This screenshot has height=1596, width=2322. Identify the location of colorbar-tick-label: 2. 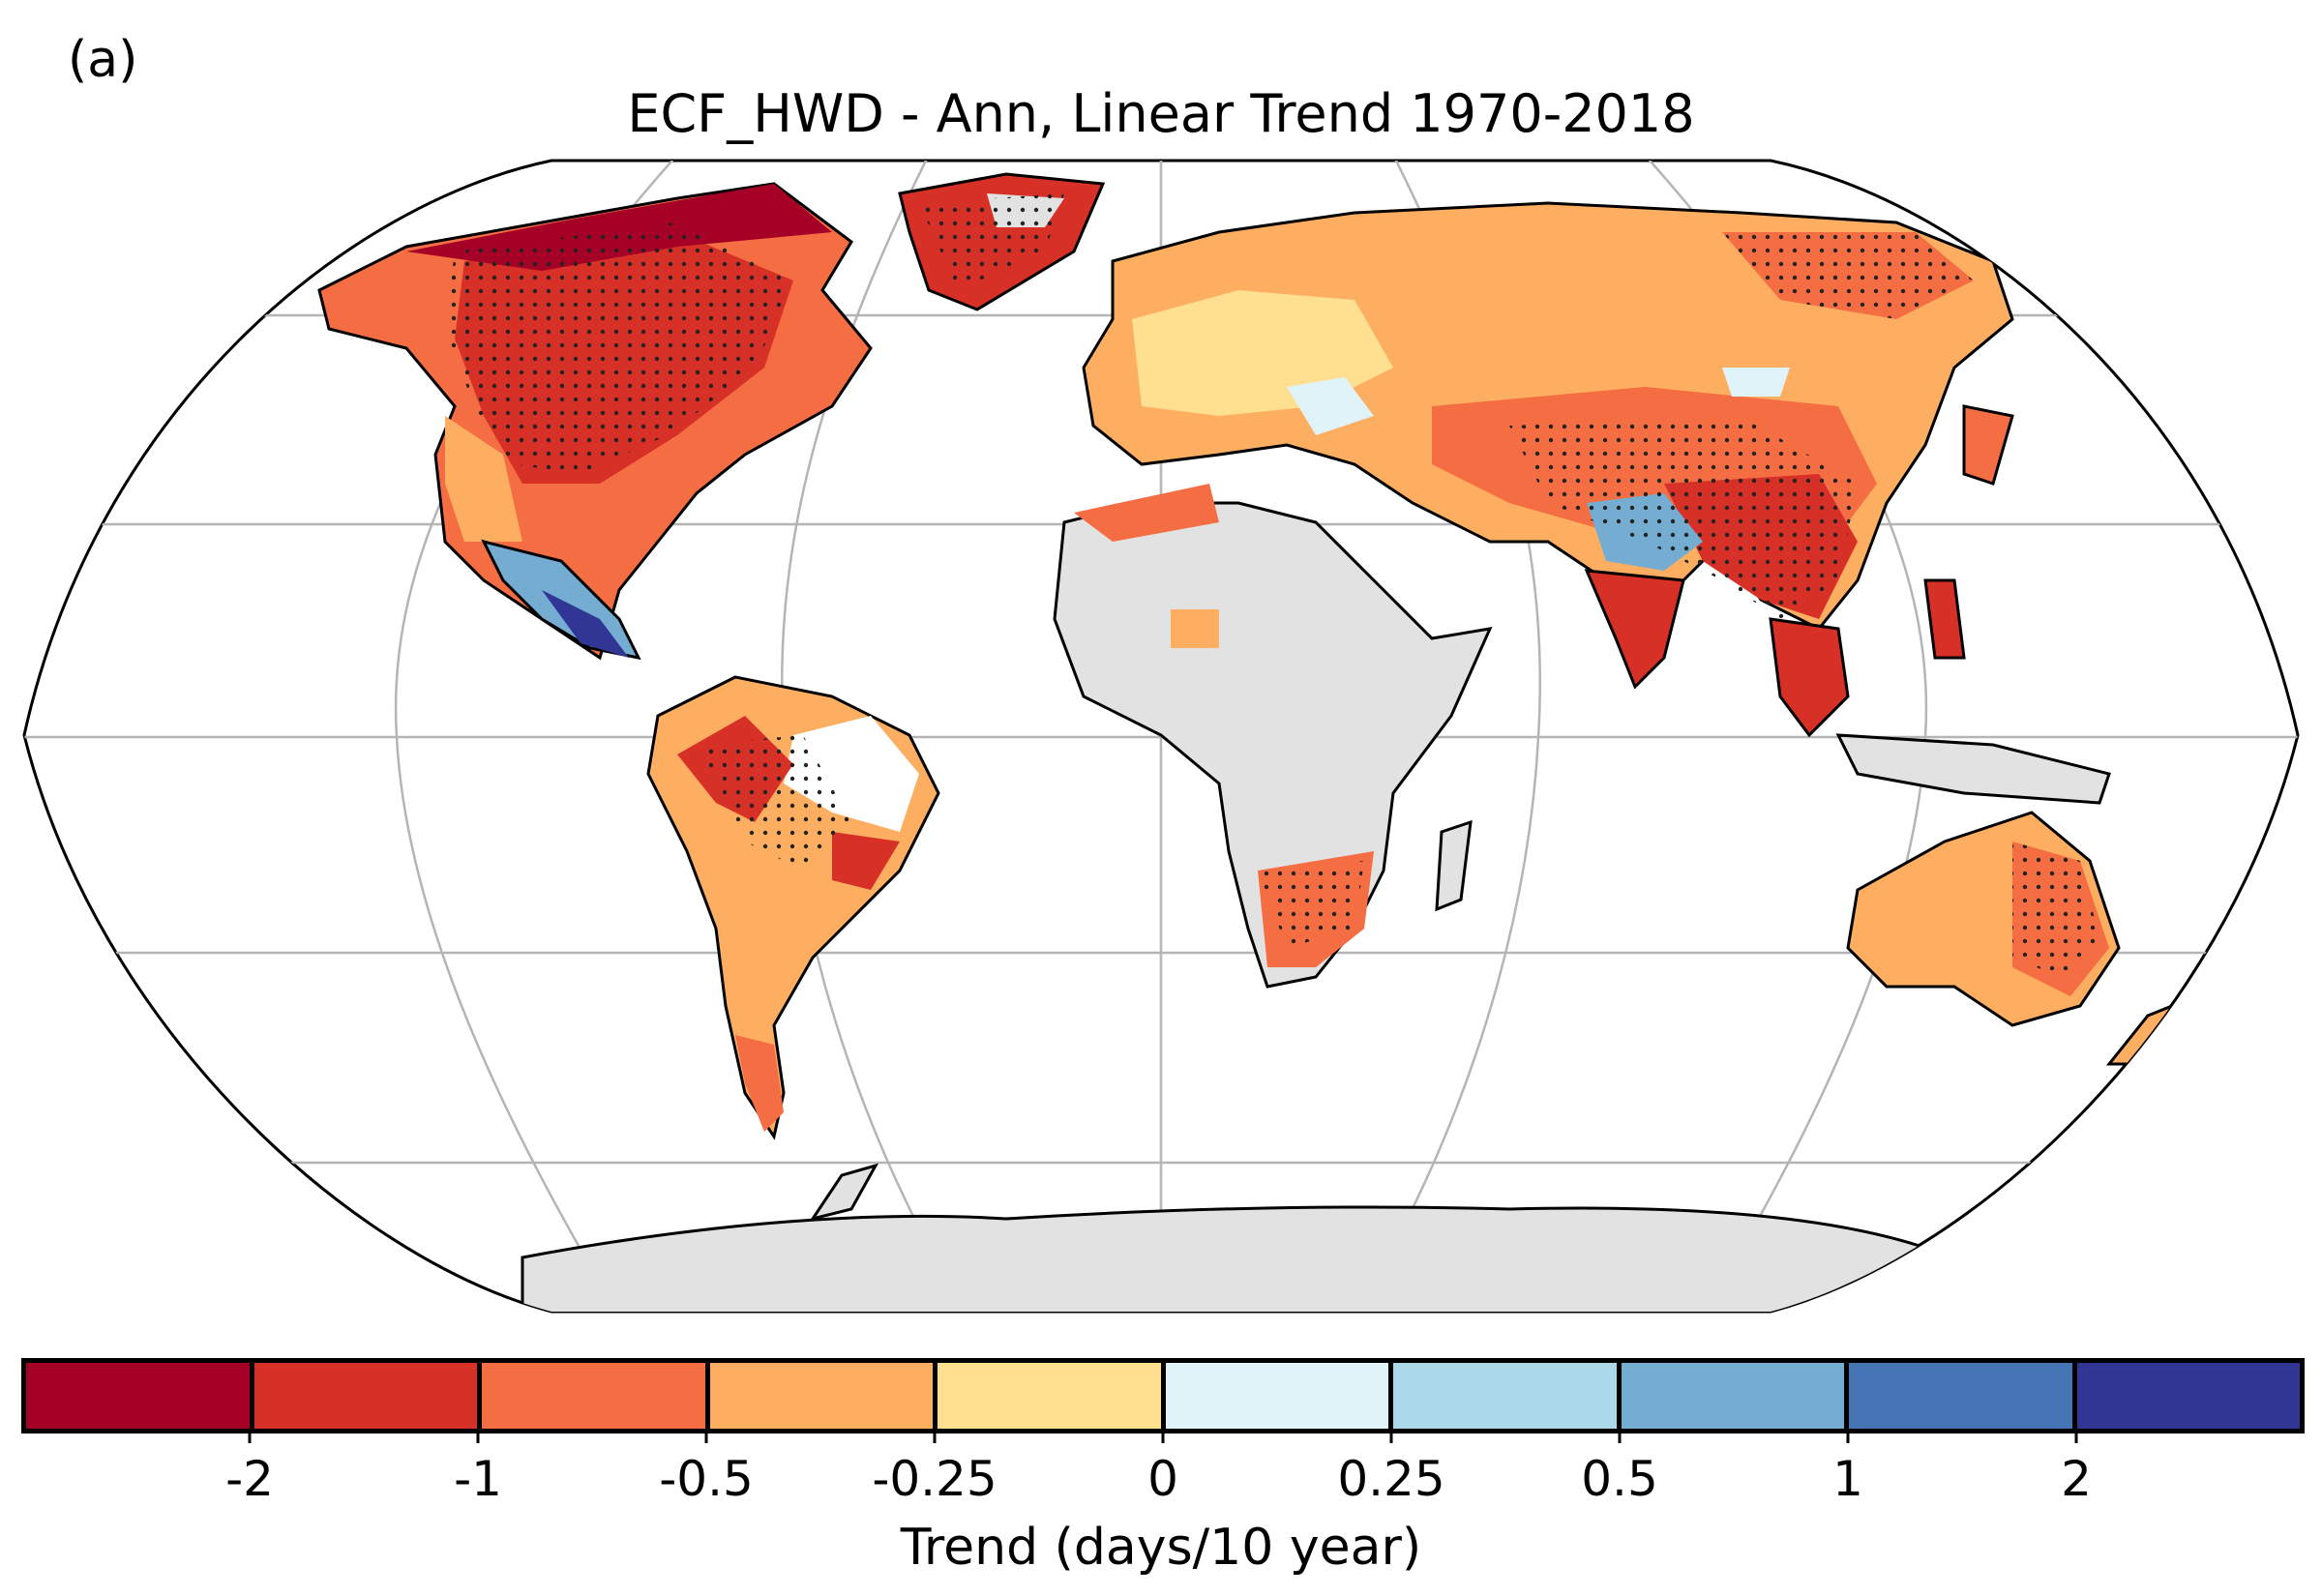
(2076, 1479).